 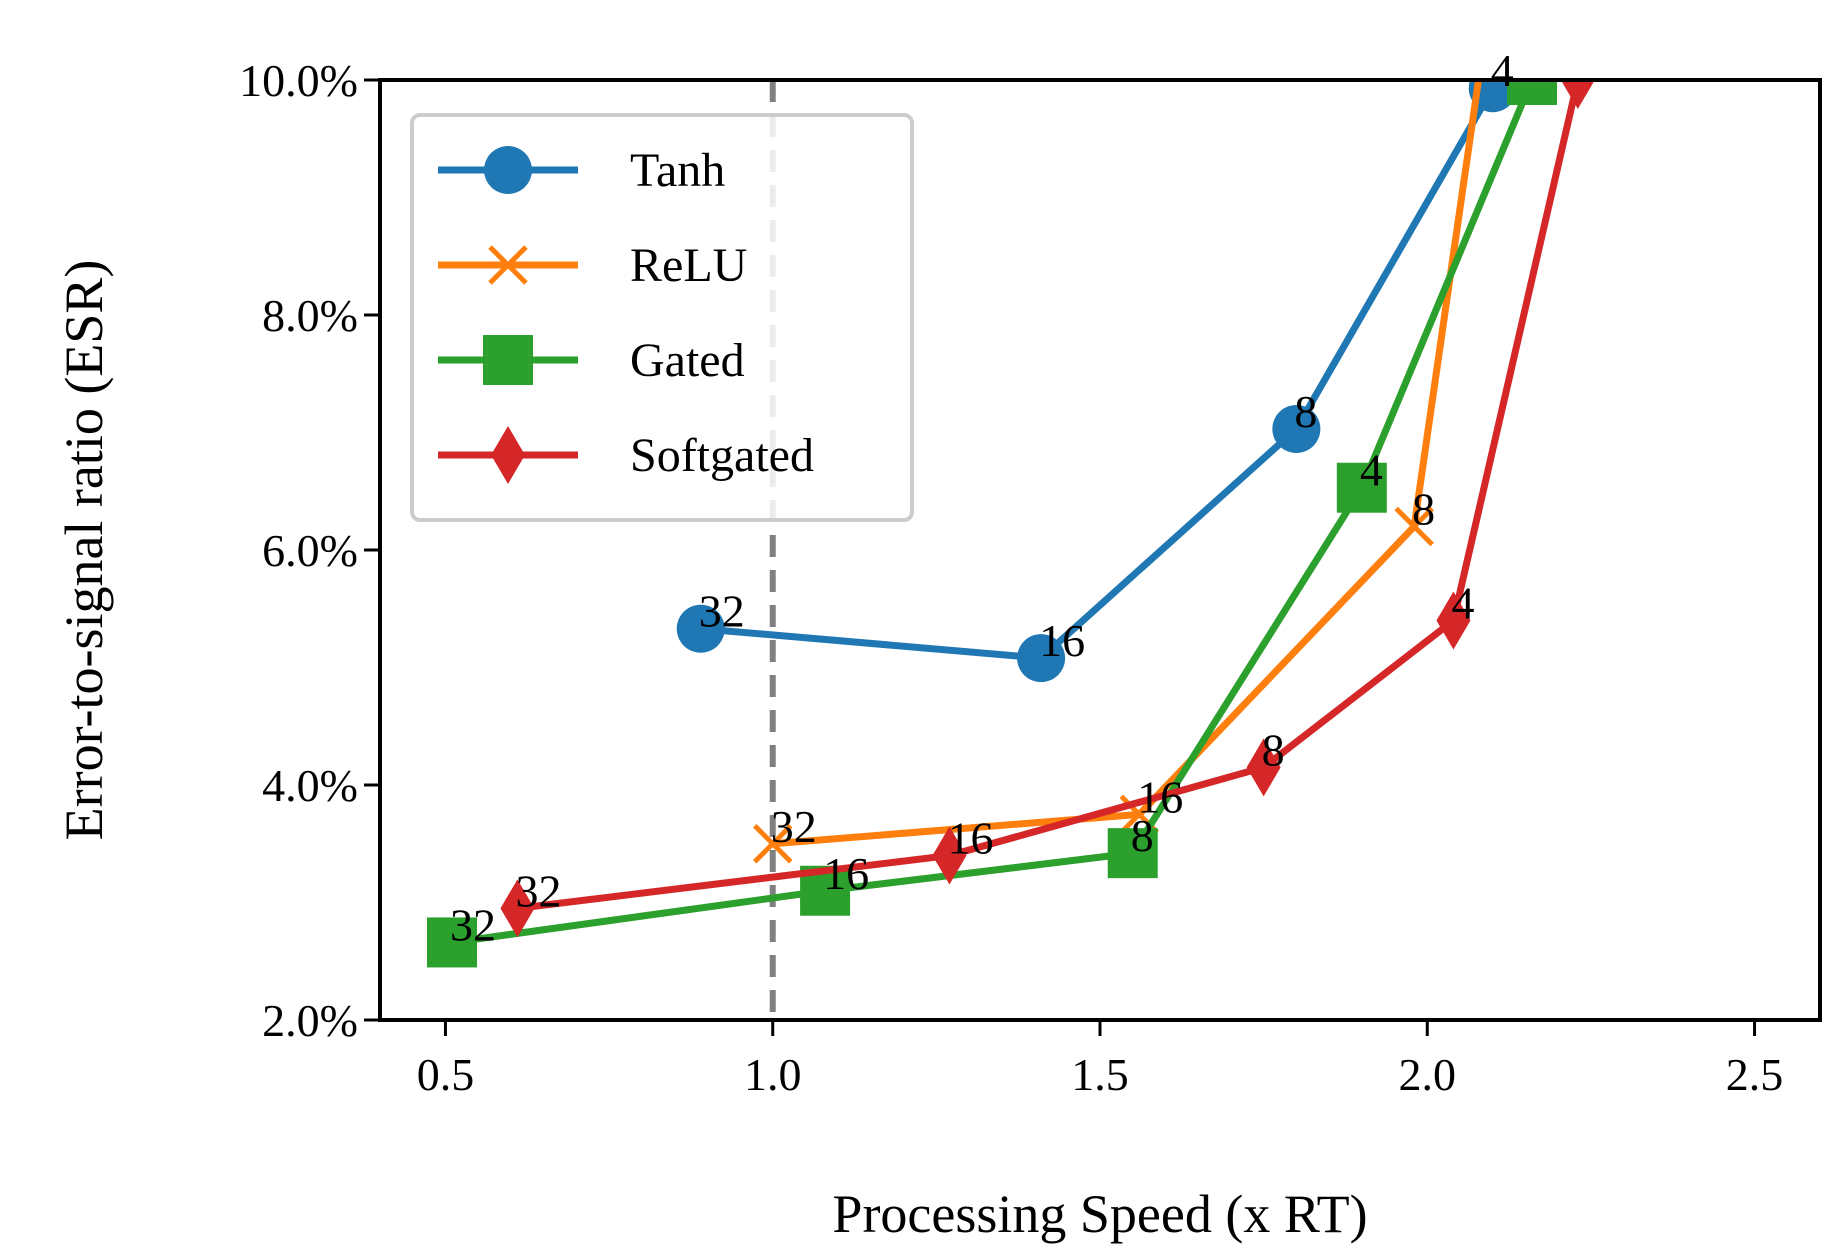 I want to click on x-tick-label: 1.0, so click(x=773, y=1074).